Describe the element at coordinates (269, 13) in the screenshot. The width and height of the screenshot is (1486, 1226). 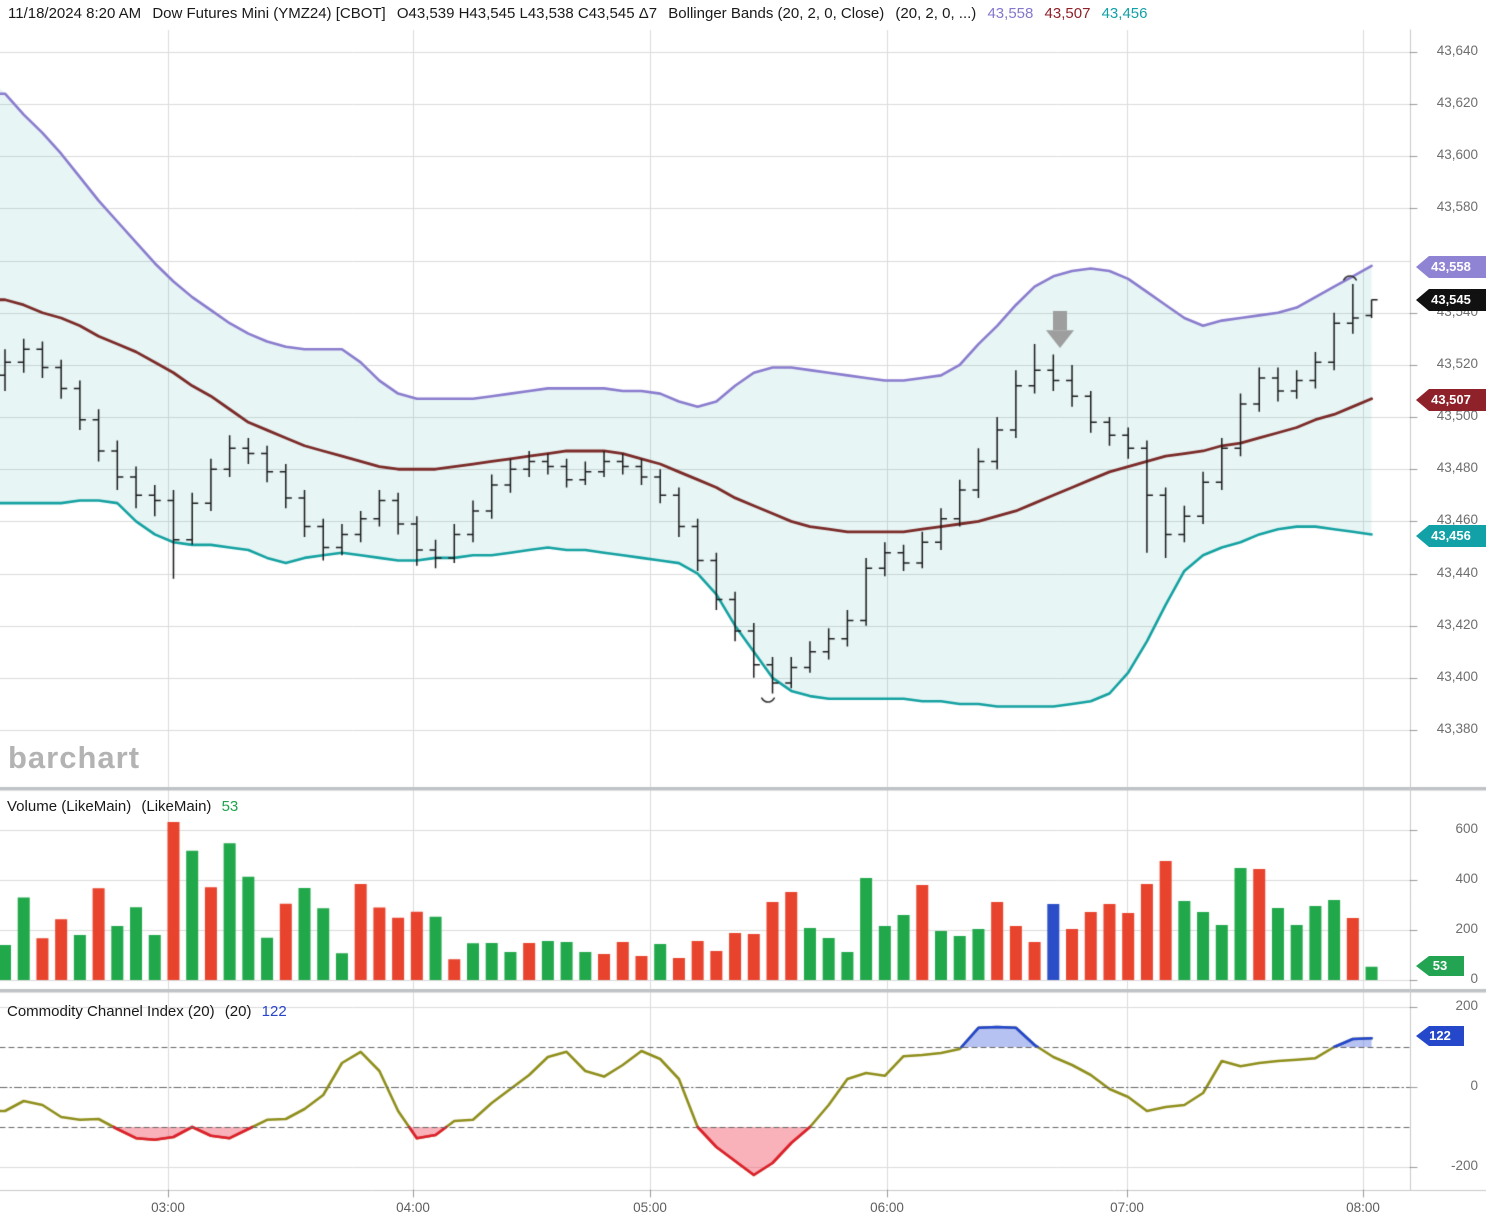
I see `symbol-title: Dow Futures Mini (YMZ24) [CBOT]` at that location.